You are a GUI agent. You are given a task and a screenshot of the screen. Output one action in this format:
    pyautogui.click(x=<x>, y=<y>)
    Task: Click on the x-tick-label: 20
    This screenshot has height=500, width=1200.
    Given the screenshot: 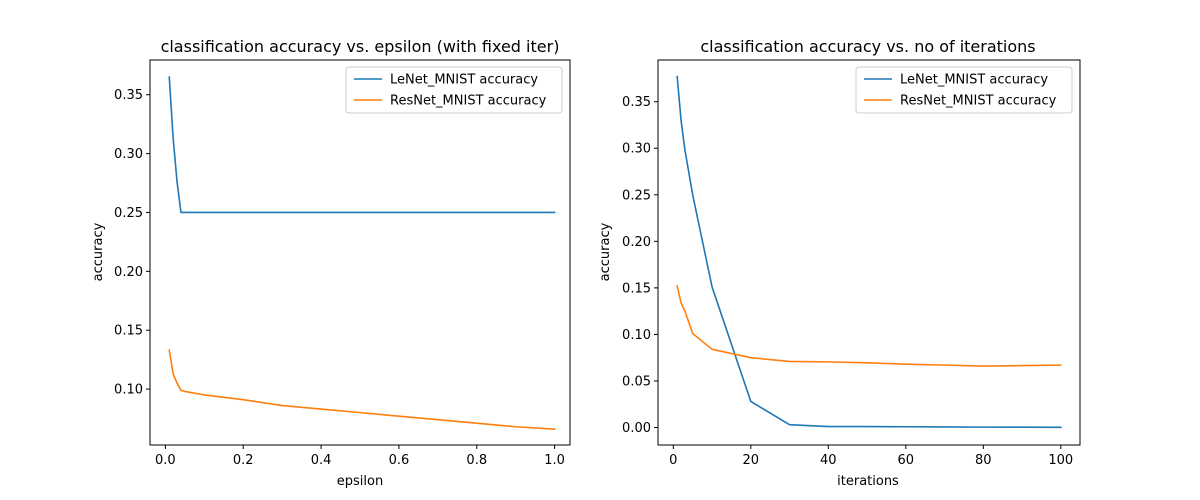 What is the action you would take?
    pyautogui.click(x=751, y=460)
    